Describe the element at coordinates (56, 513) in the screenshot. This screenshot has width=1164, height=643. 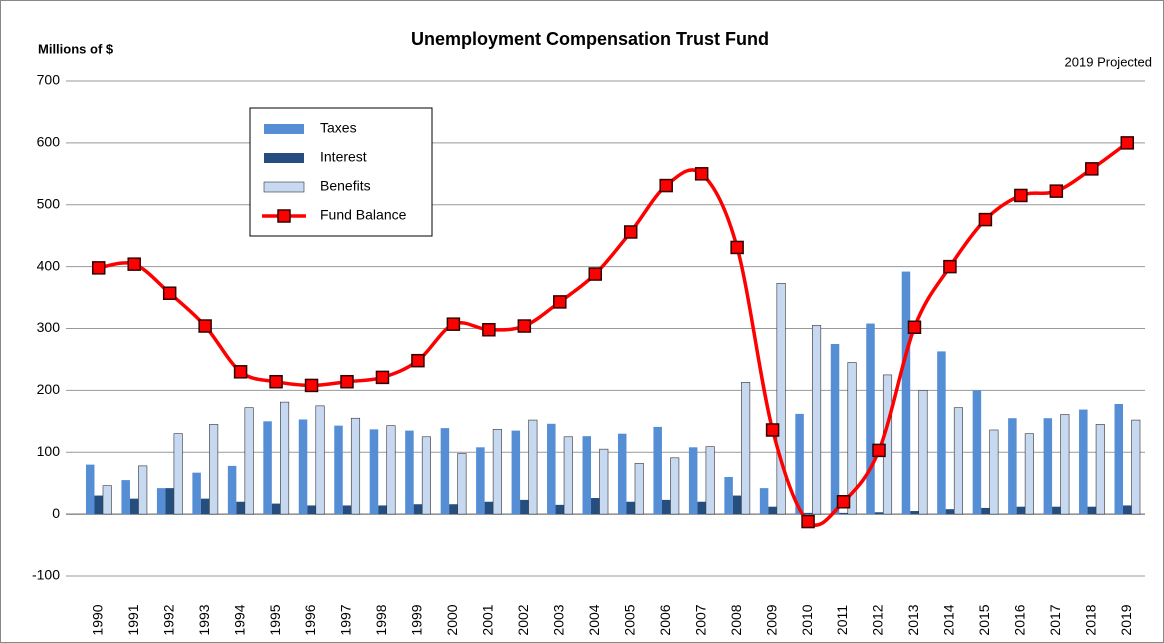
I see `y-tick-label: 0` at that location.